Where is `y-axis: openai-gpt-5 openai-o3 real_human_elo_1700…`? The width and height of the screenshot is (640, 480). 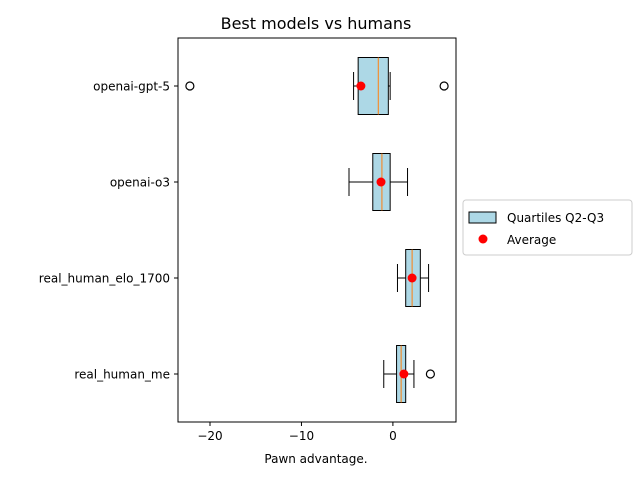 y-axis: openai-gpt-5 openai-o3 real_human_elo_1700… is located at coordinates (108, 231).